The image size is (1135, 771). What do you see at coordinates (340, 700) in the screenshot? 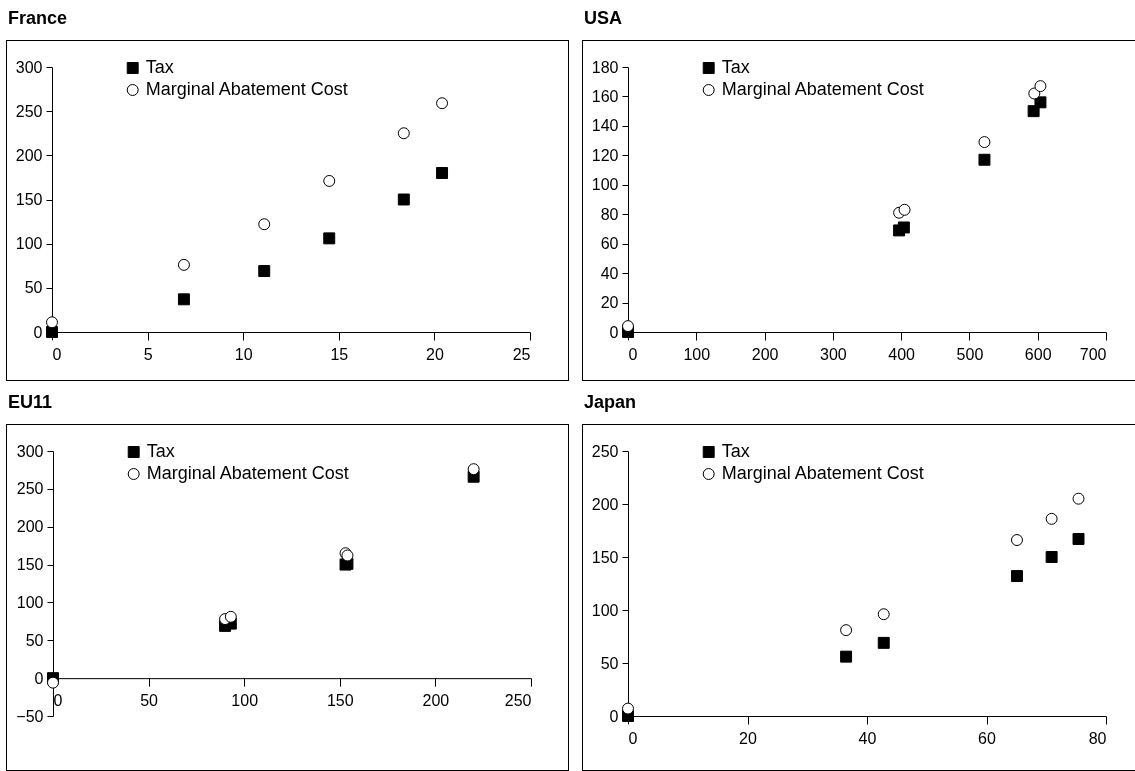
I see `x-tick-label: 150` at bounding box center [340, 700].